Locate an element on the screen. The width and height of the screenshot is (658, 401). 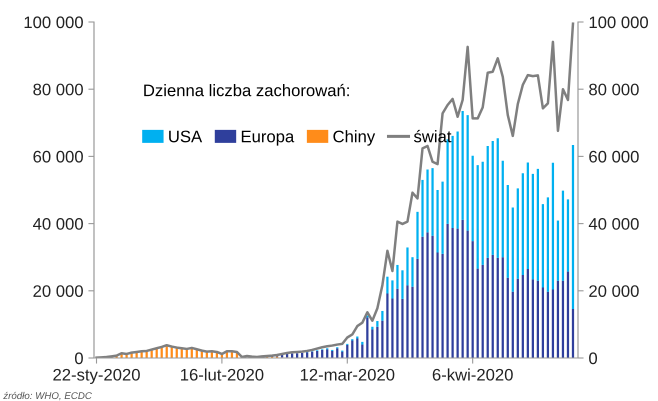
x-tick-label: 16-lut-2020 is located at coordinates (222, 374).